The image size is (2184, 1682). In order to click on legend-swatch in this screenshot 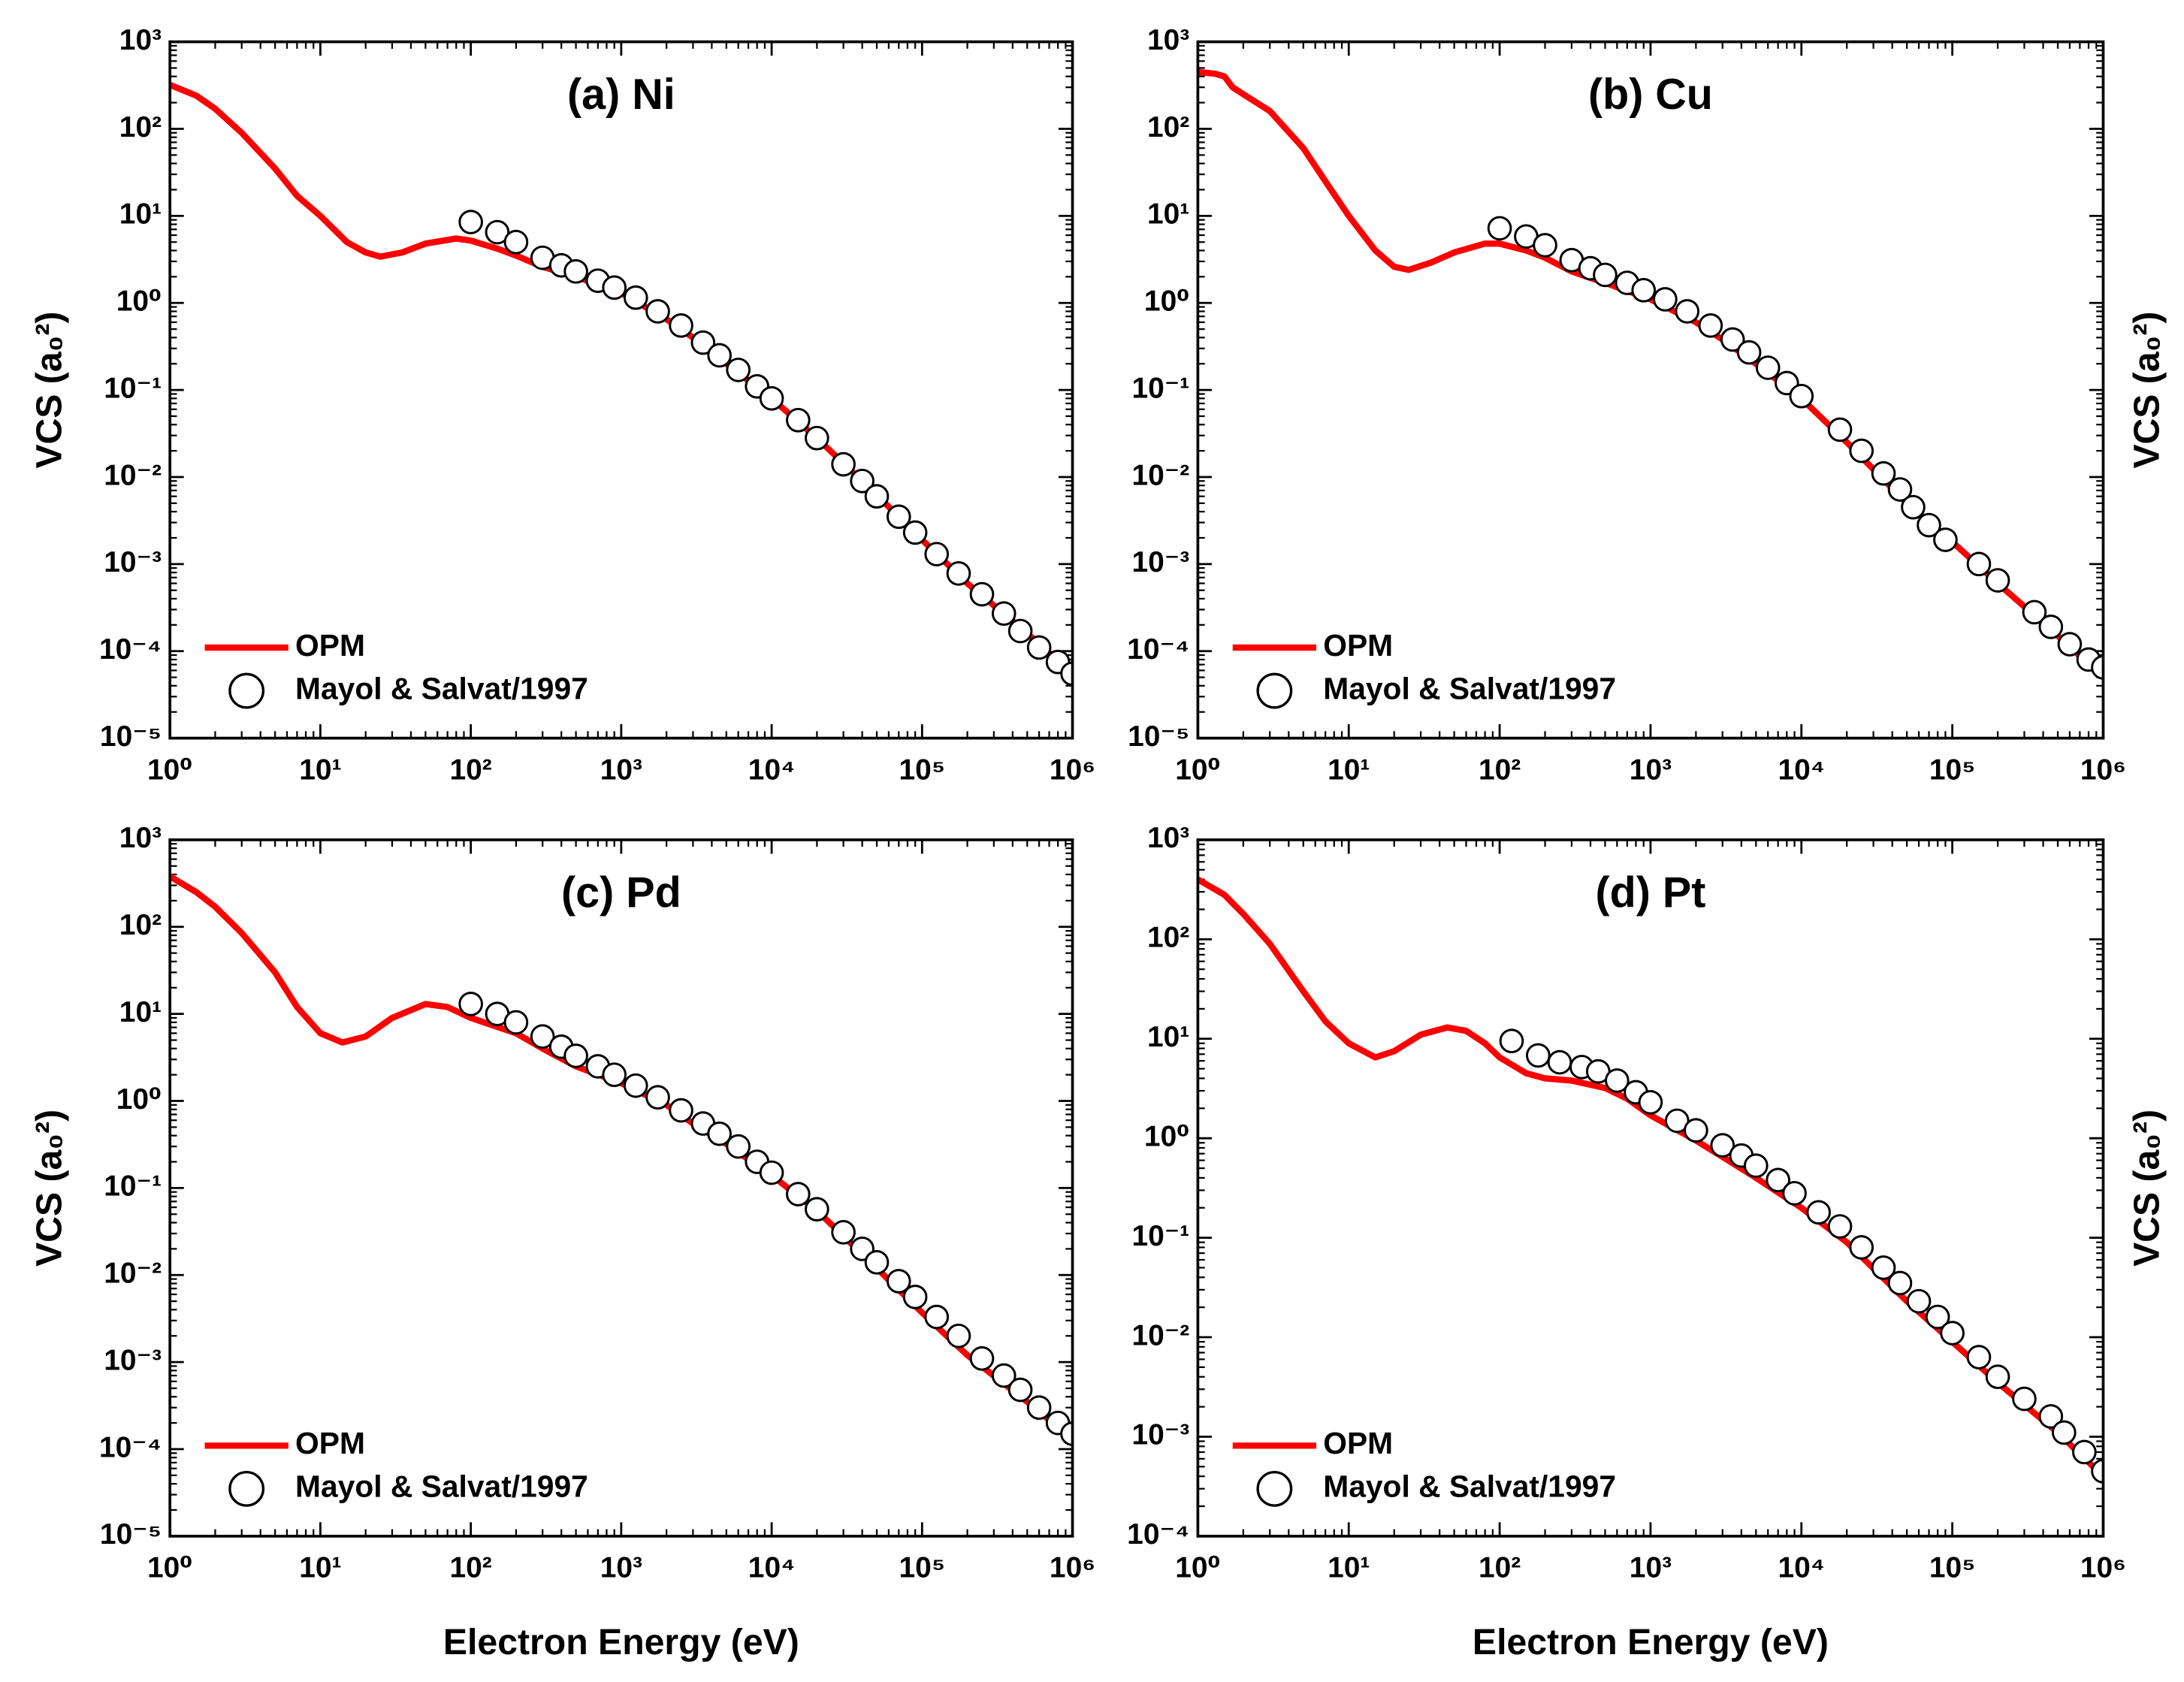, I will do `click(246, 690)`.